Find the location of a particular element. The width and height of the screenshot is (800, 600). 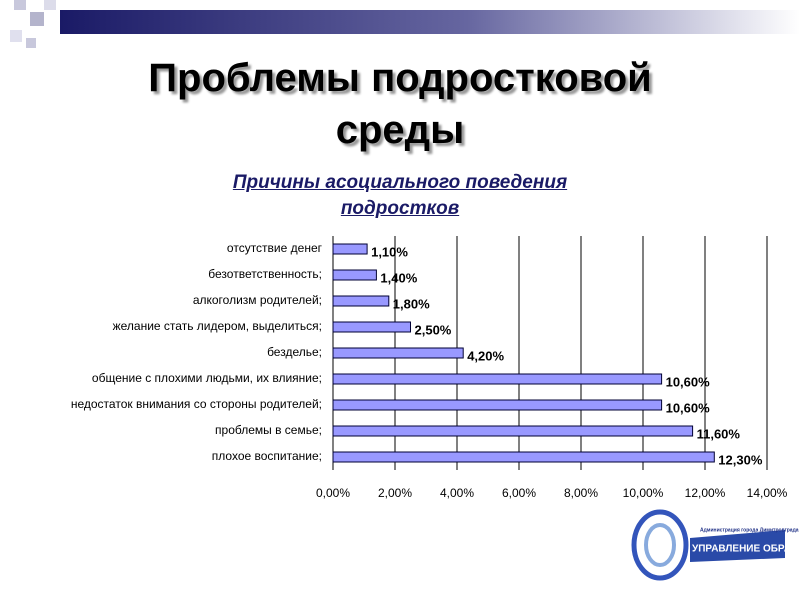

x-tick-label: 10,00% is located at coordinates (643, 493).